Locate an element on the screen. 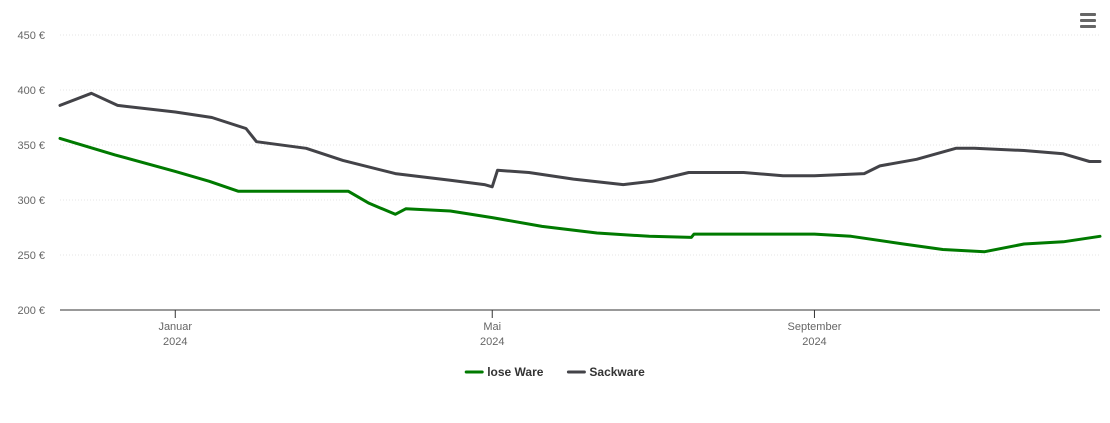  legend-label: lose Ware is located at coordinates (515, 372).